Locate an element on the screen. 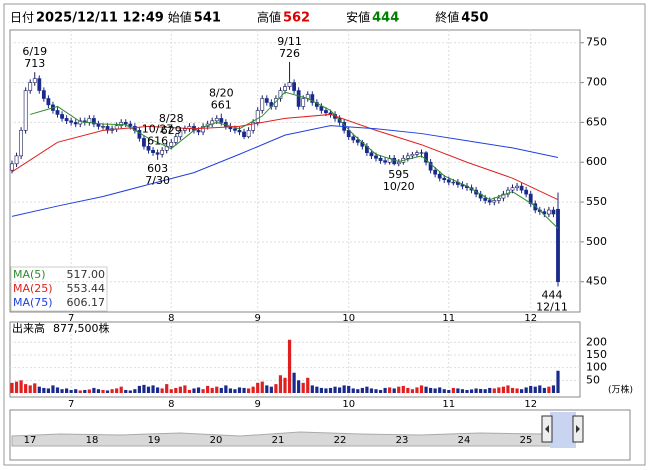 The image size is (653, 470). x-tick-label: 7 is located at coordinates (71, 404).